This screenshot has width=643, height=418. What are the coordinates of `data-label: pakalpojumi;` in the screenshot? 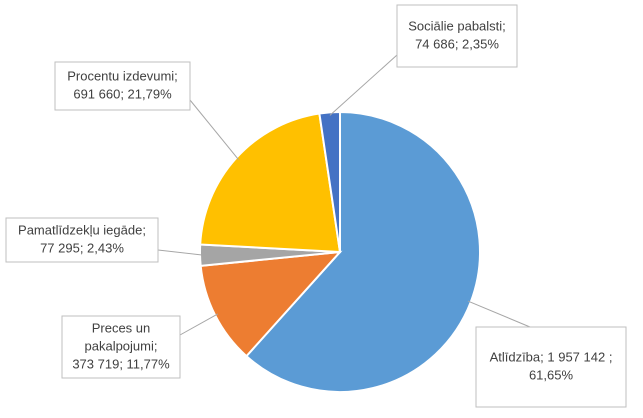 It's located at (121, 345).